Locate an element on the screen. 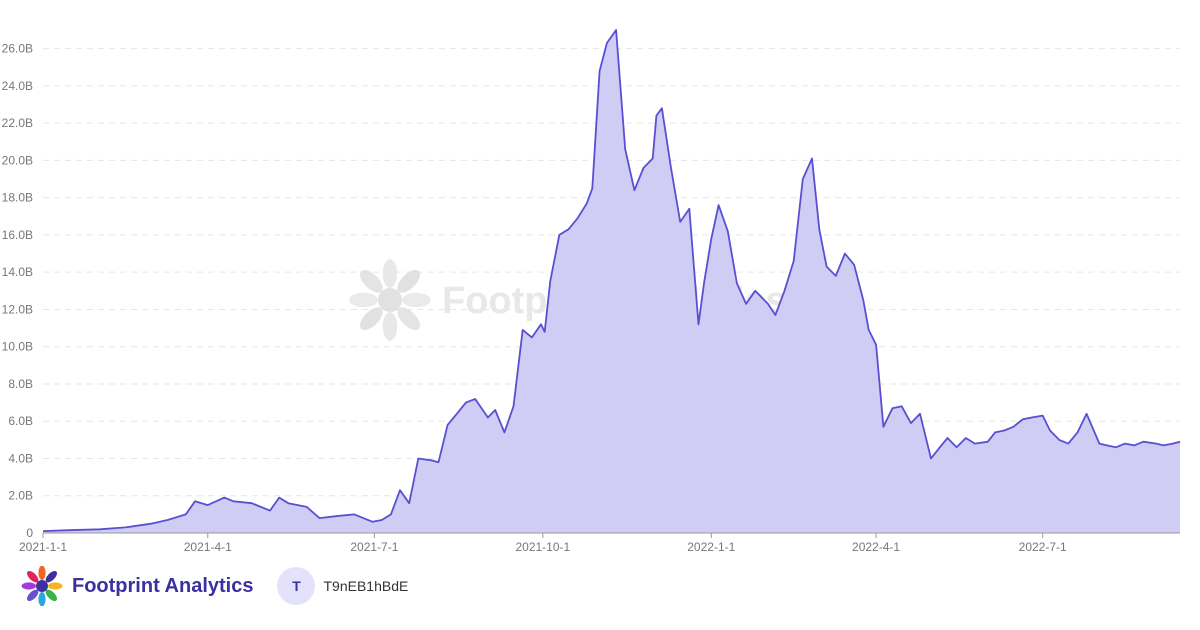 This screenshot has width=1200, height=630. y-tick-label: 16.0B is located at coordinates (17, 235).